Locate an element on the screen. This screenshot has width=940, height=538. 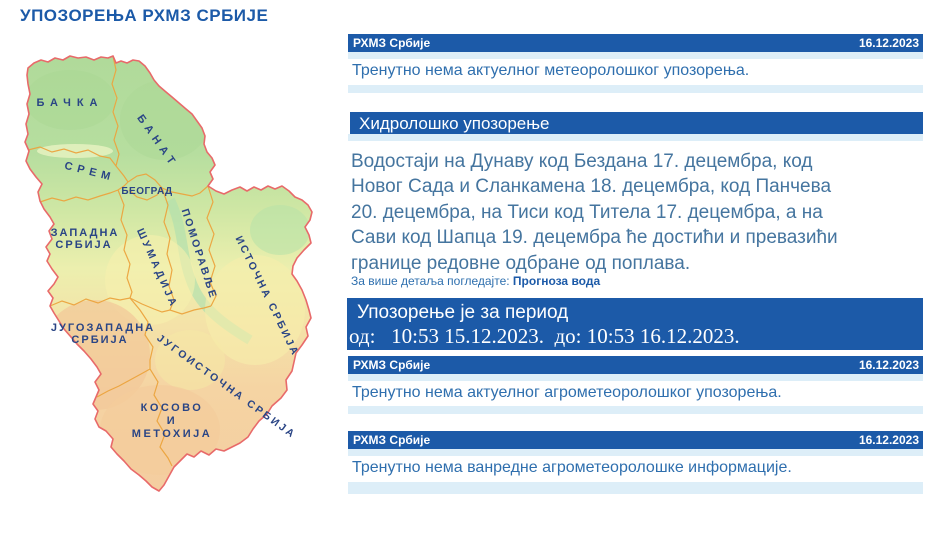
details-label: За више детаља погледајте: is located at coordinates (430, 281).